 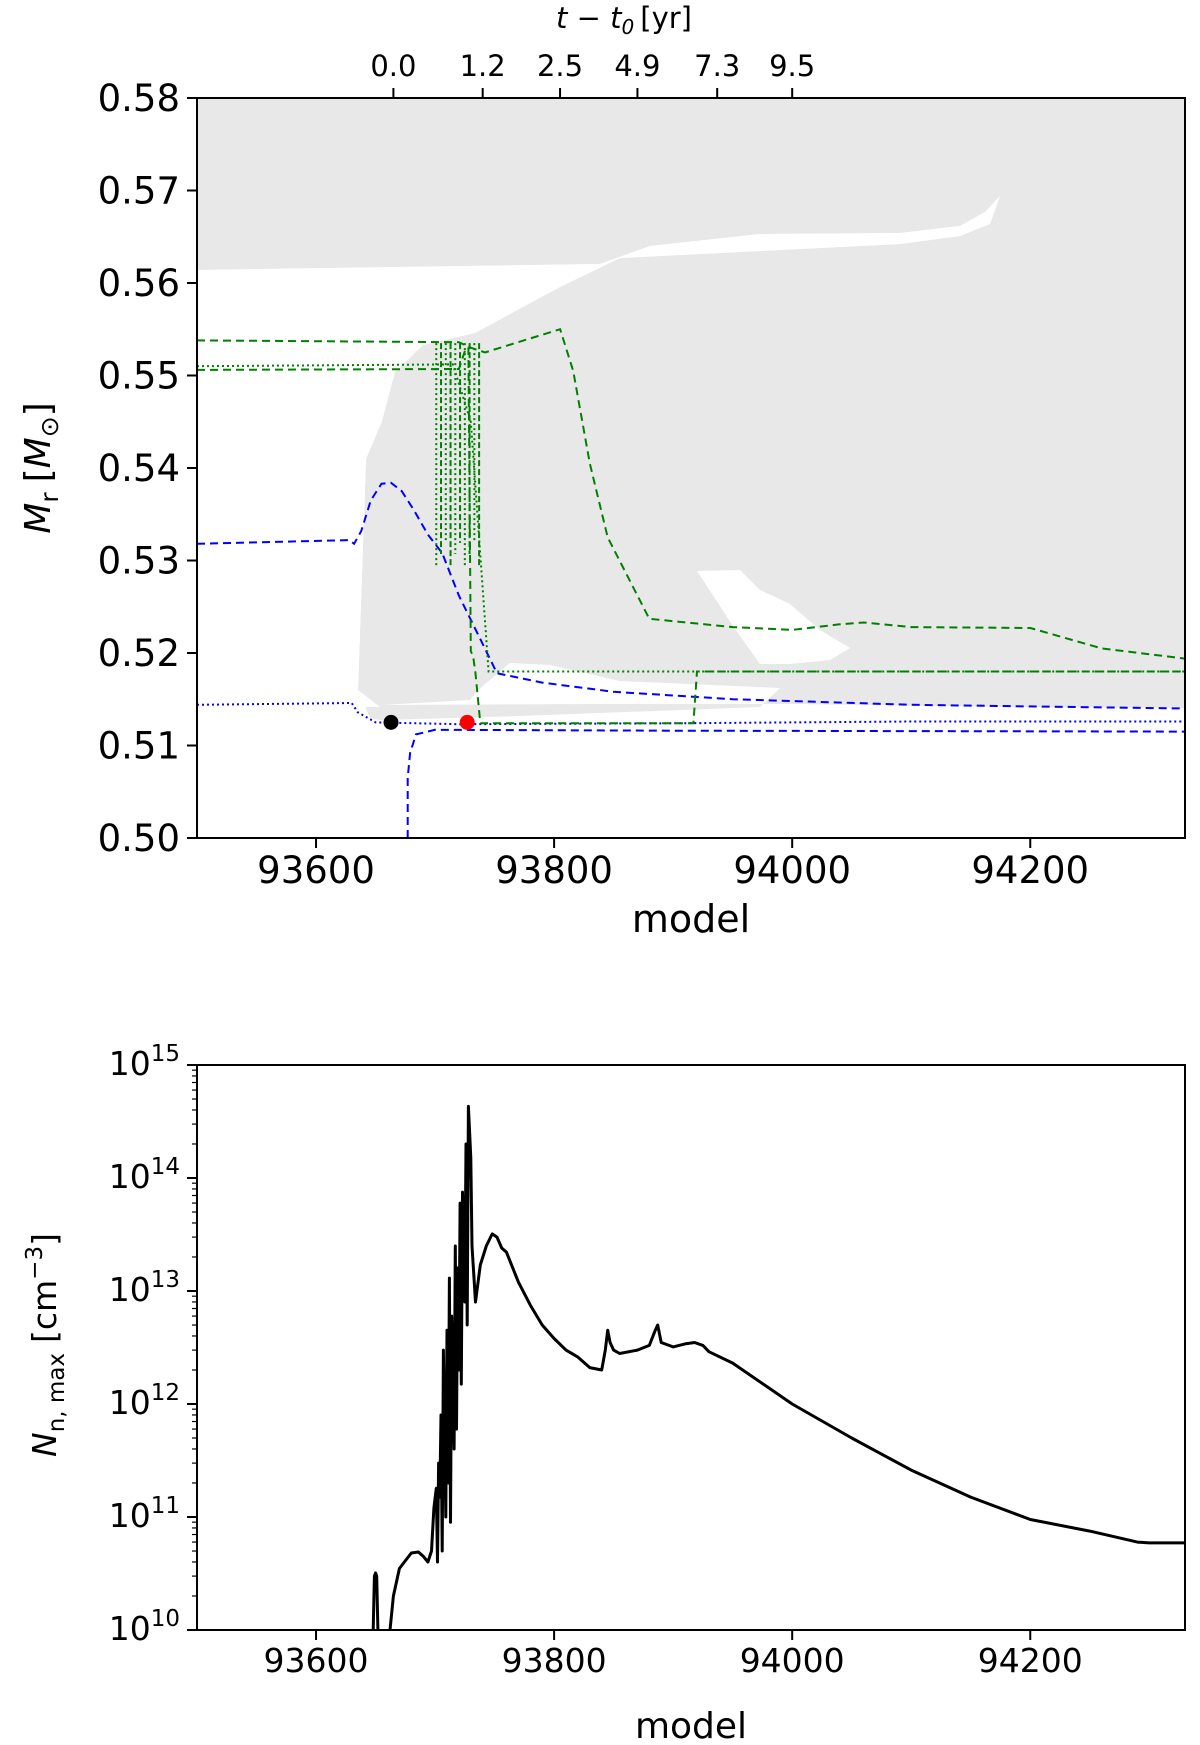 I want to click on bottom-x-ticks: 93600 93800 94000 94200, so click(x=673, y=1655).